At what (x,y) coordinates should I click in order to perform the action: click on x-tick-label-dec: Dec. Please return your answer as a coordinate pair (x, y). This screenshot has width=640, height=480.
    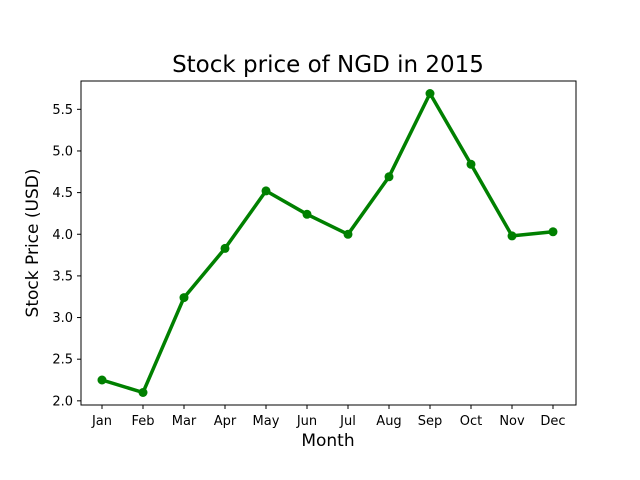
    Looking at the image, I should click on (552, 421).